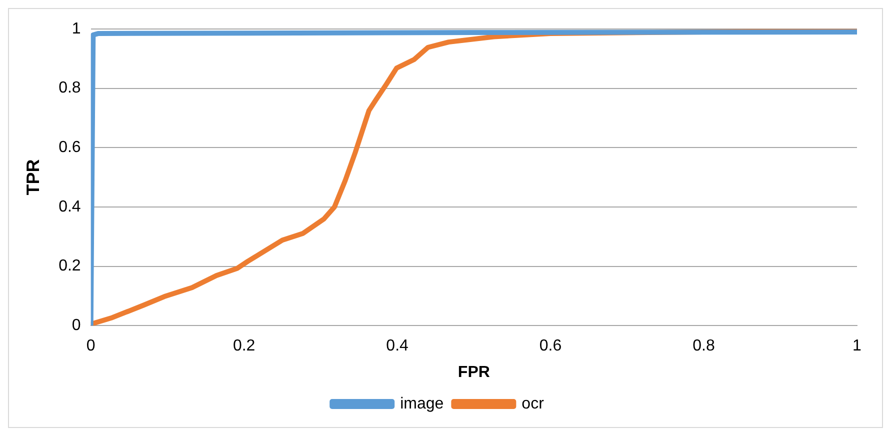  What do you see at coordinates (422, 403) in the screenshot?
I see `legend-label: image` at bounding box center [422, 403].